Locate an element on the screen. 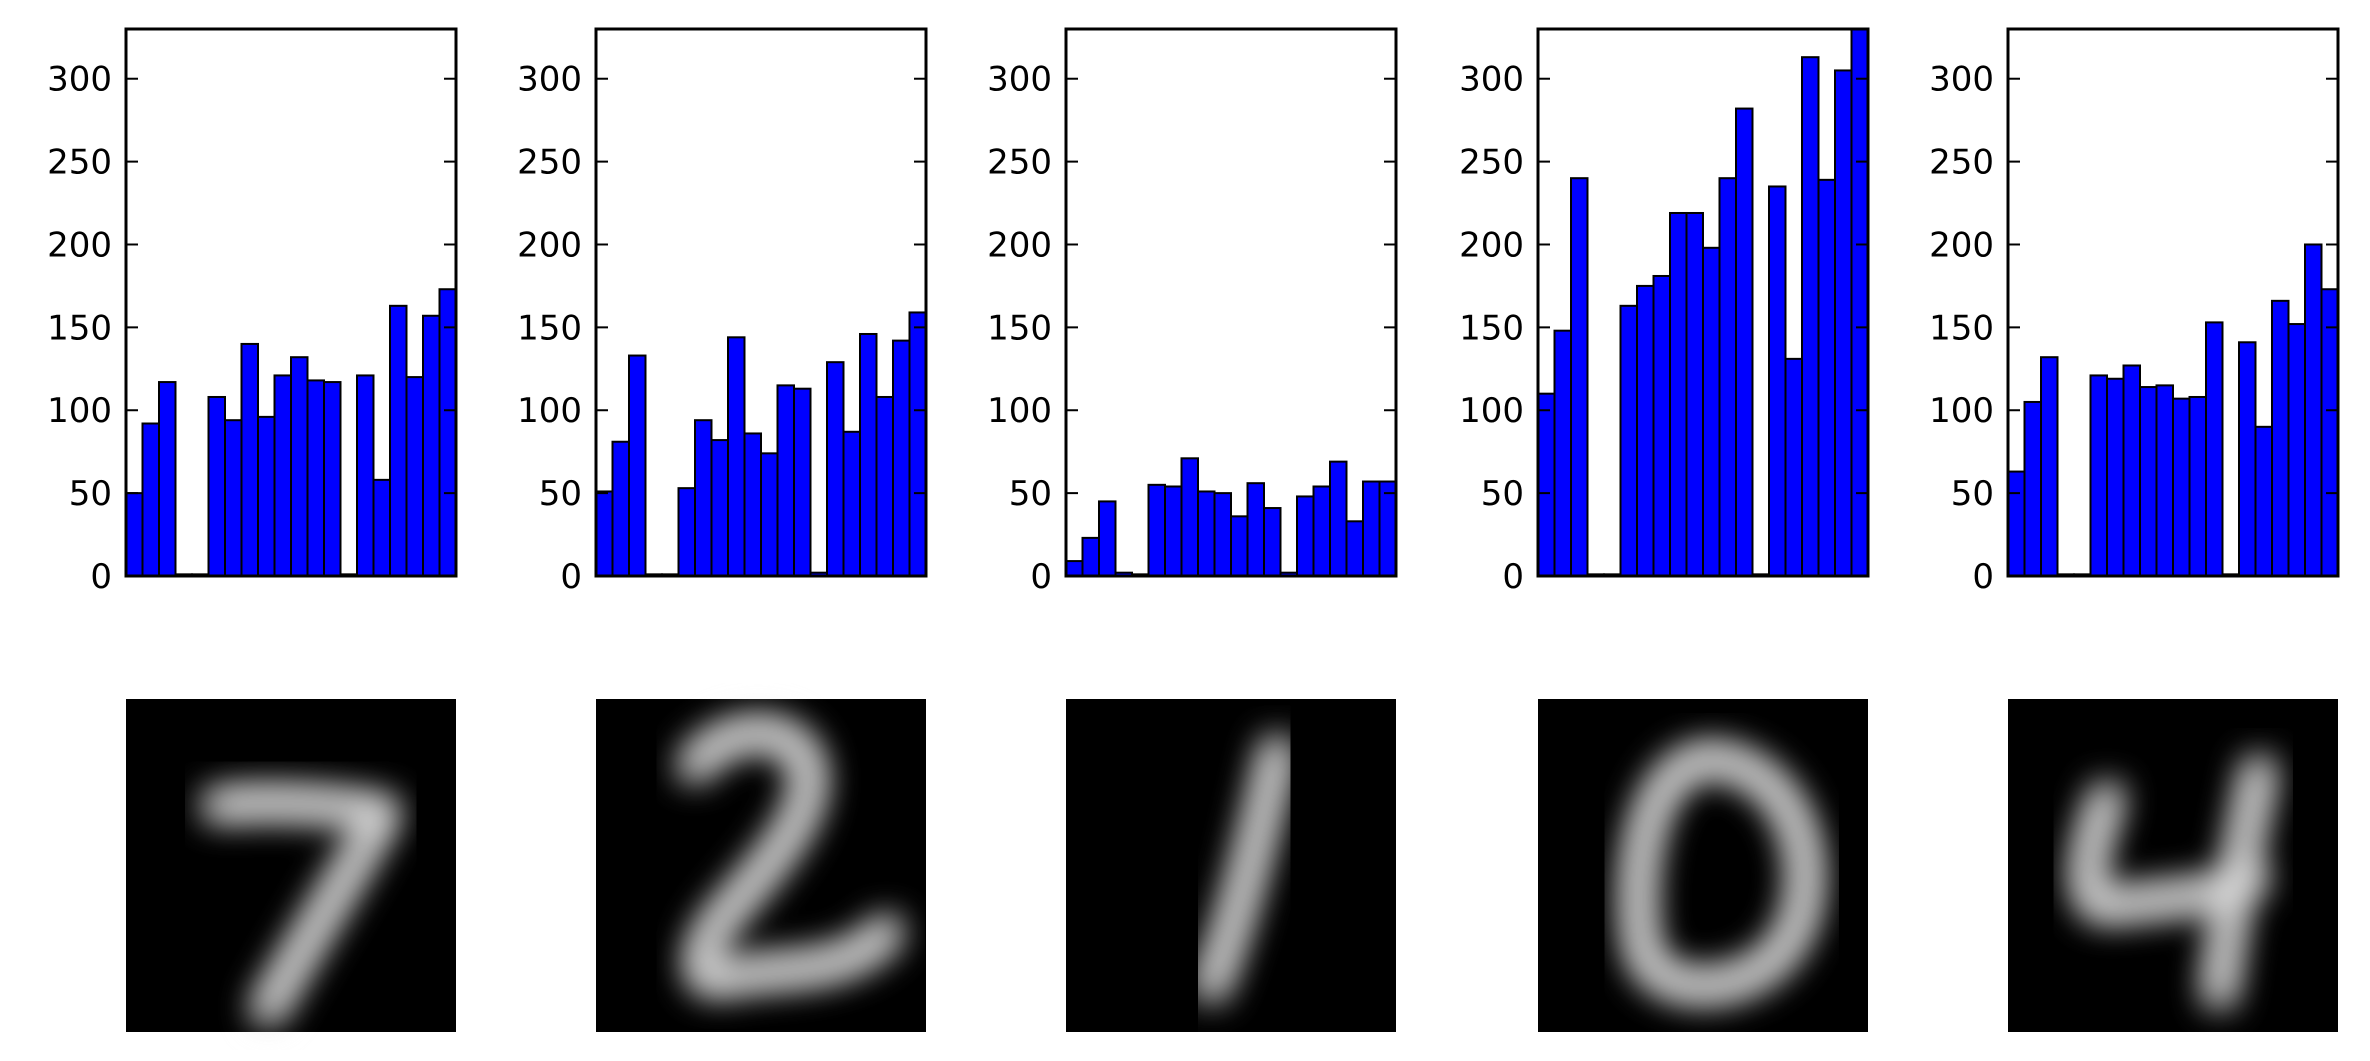 The height and width of the screenshot is (1061, 2370). image-background is located at coordinates (2173, 865).